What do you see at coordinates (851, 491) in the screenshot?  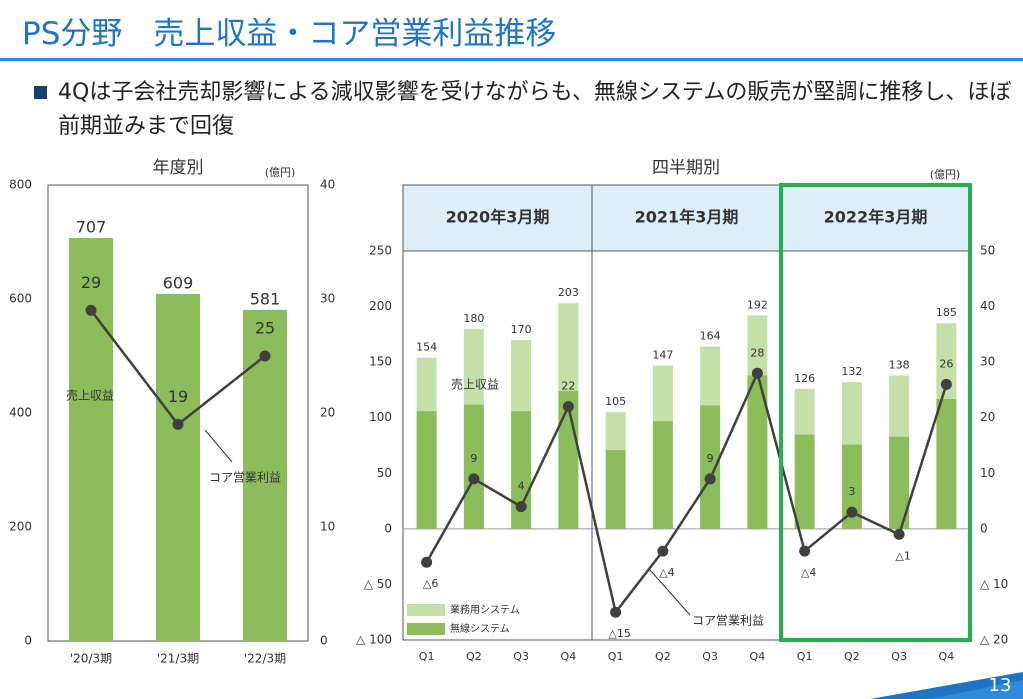 I see `line-value-label: 3` at bounding box center [851, 491].